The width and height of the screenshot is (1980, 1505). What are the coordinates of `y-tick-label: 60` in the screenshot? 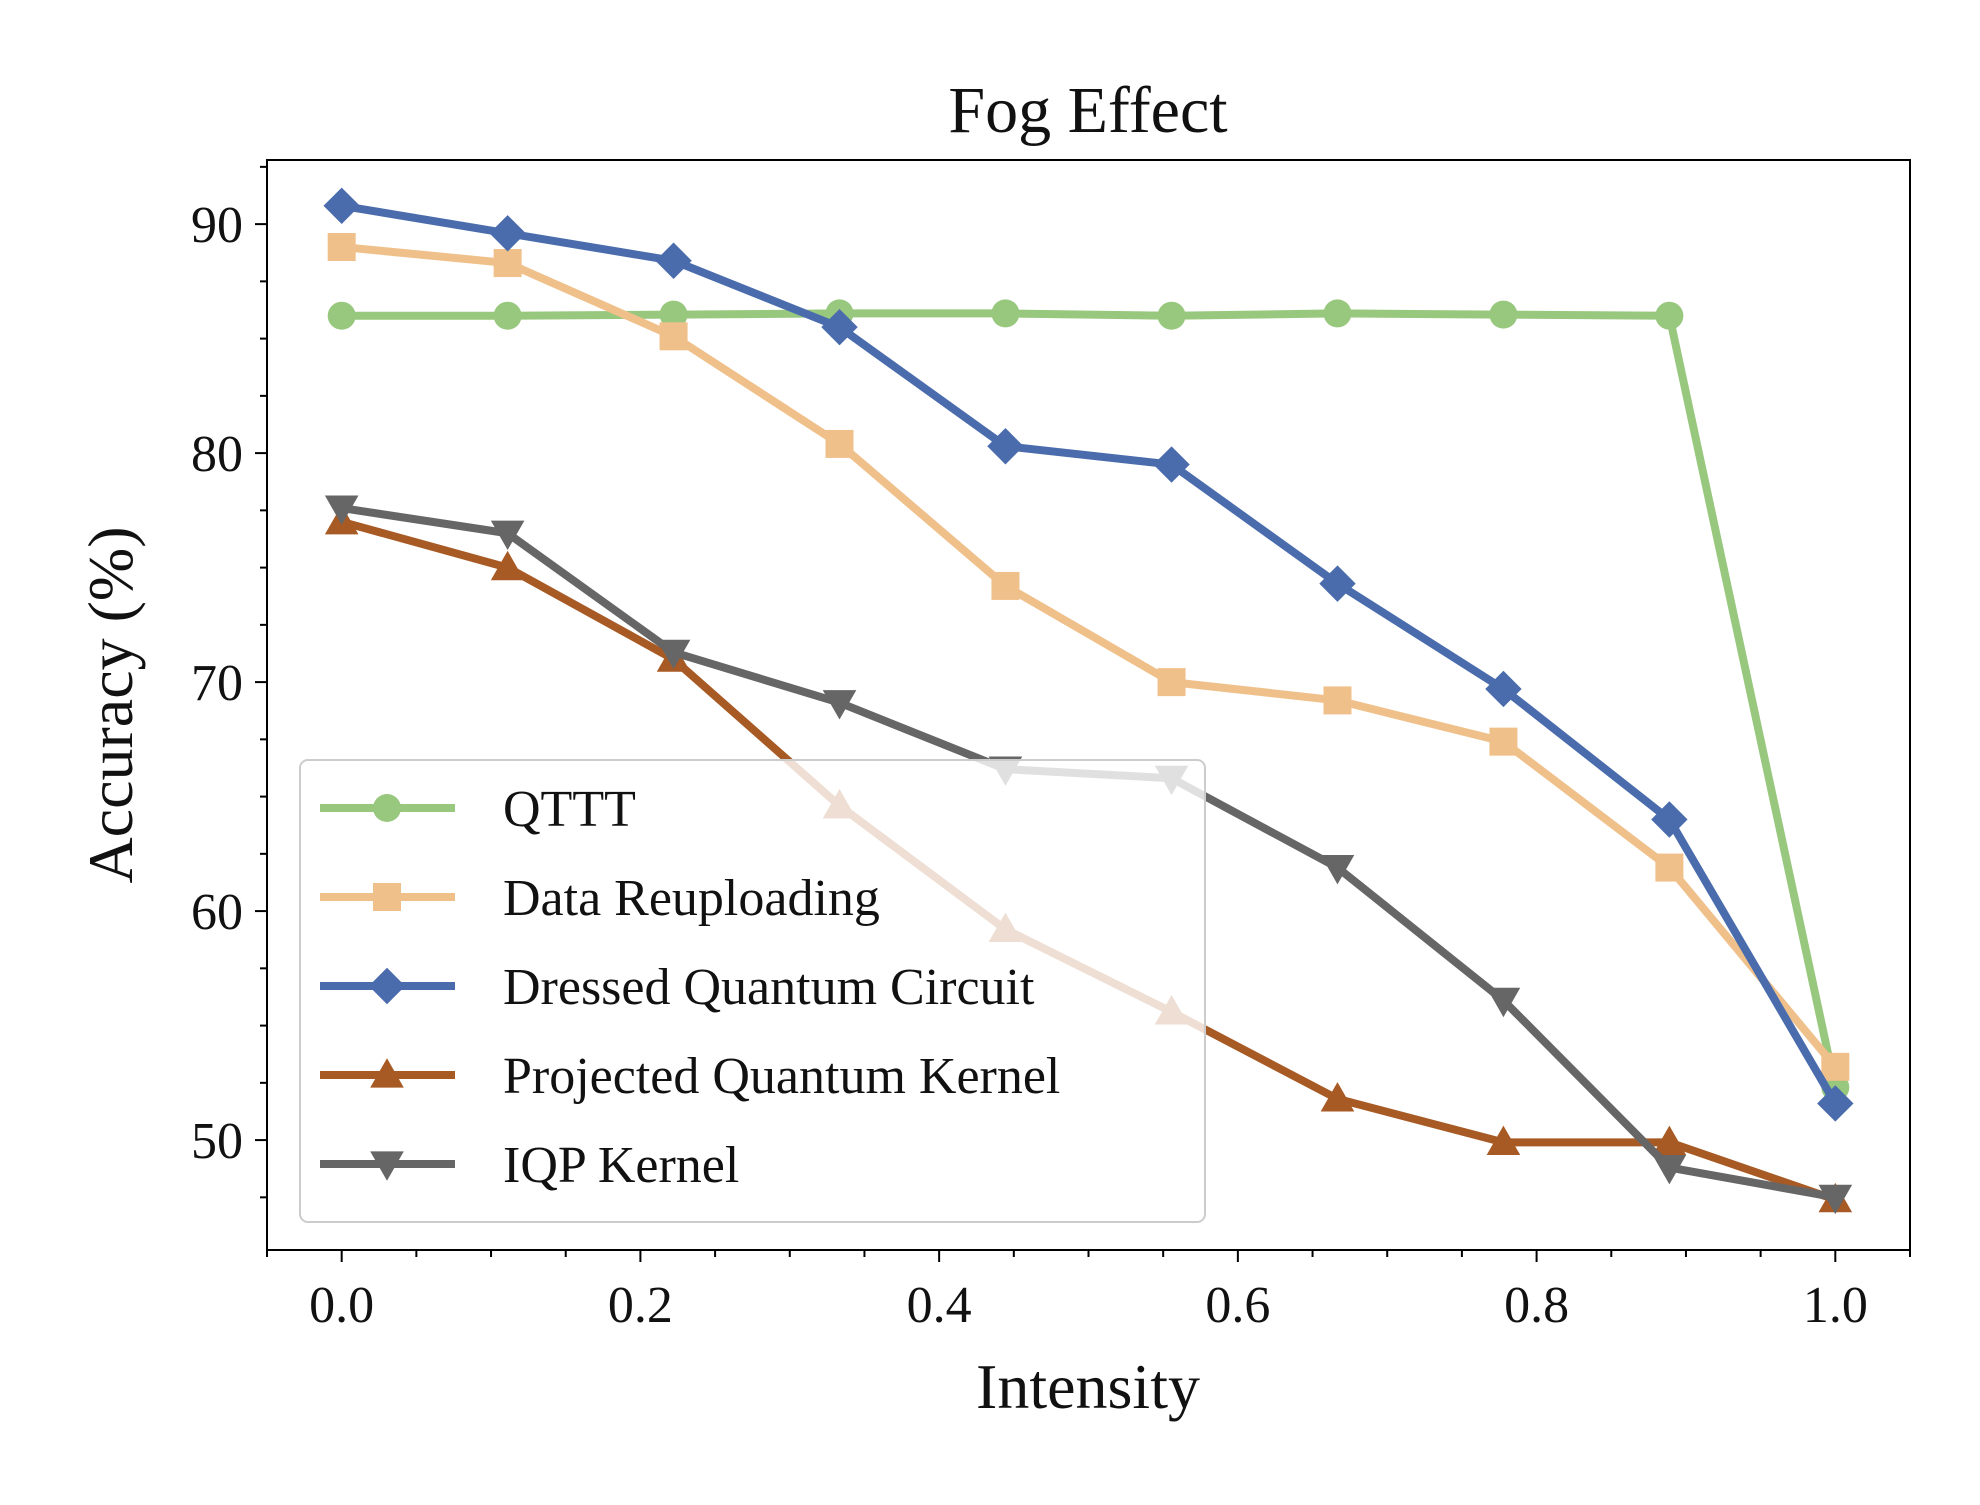 It's located at (217, 912).